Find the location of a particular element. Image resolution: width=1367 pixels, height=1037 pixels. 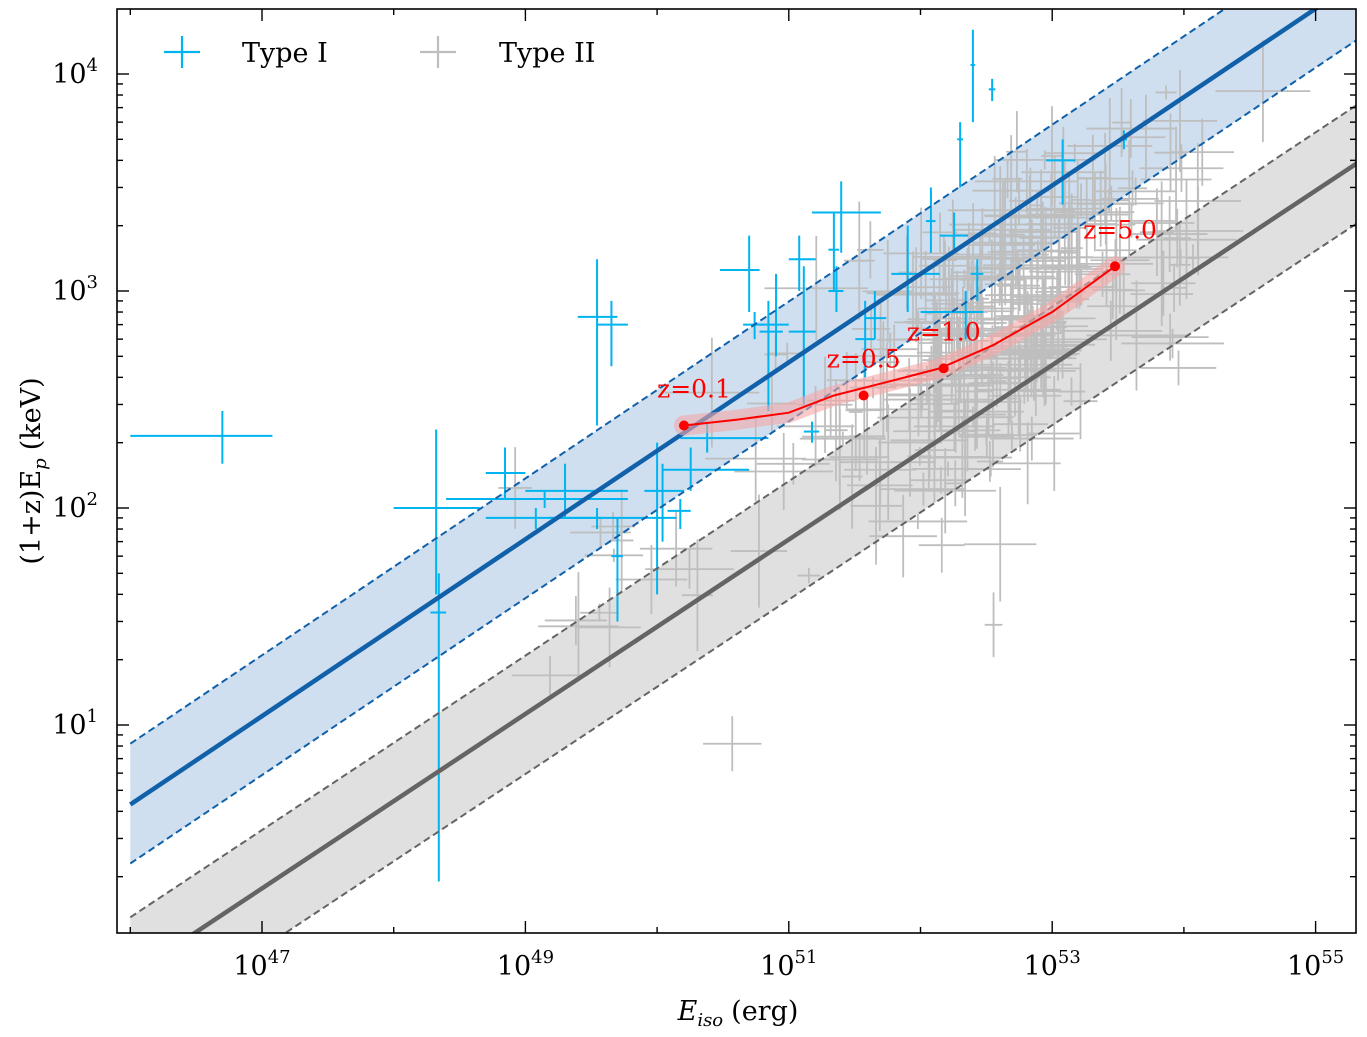

legend: Type I Type II is located at coordinates (379, 52).